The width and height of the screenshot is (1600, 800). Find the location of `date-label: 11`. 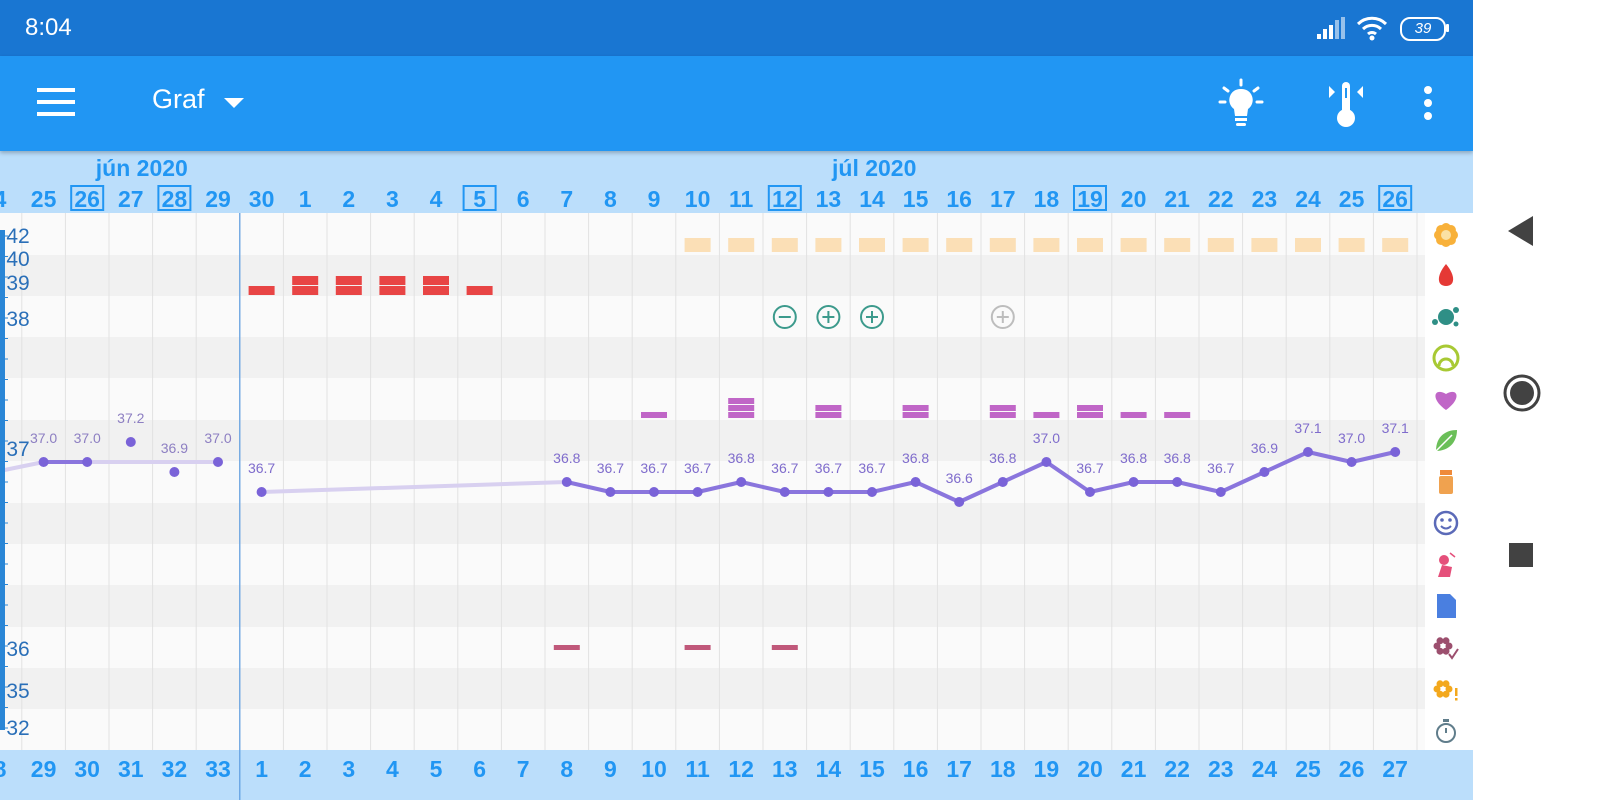

date-label: 11 is located at coordinates (741, 199).